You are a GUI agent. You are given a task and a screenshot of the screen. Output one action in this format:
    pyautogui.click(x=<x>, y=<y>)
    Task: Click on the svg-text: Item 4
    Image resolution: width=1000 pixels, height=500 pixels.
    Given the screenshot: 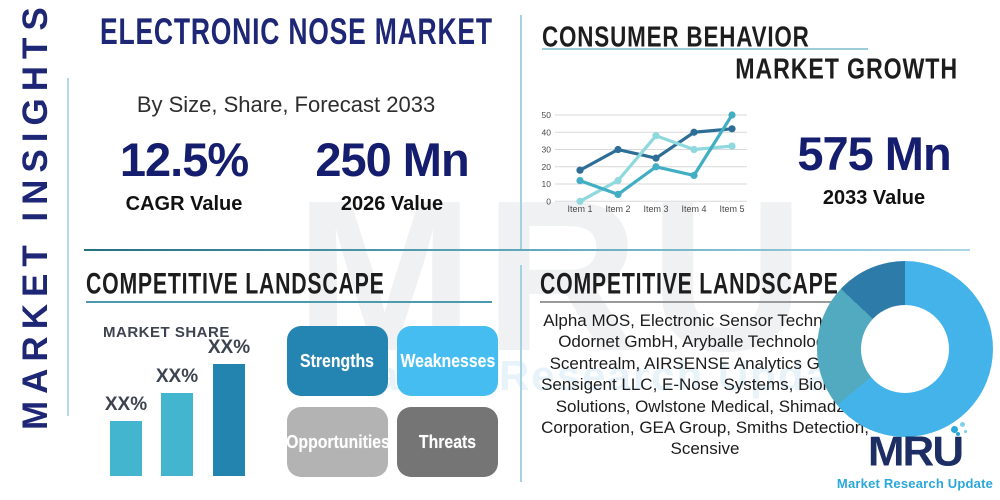 What is the action you would take?
    pyautogui.click(x=693, y=209)
    